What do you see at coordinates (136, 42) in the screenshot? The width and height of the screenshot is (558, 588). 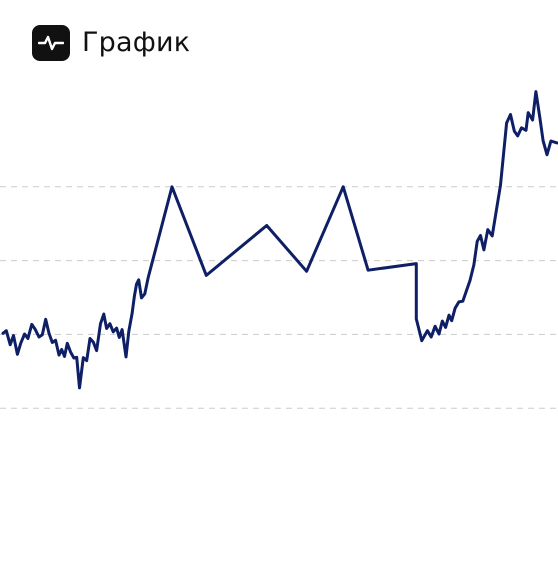 I see `chart-title: График` at bounding box center [136, 42].